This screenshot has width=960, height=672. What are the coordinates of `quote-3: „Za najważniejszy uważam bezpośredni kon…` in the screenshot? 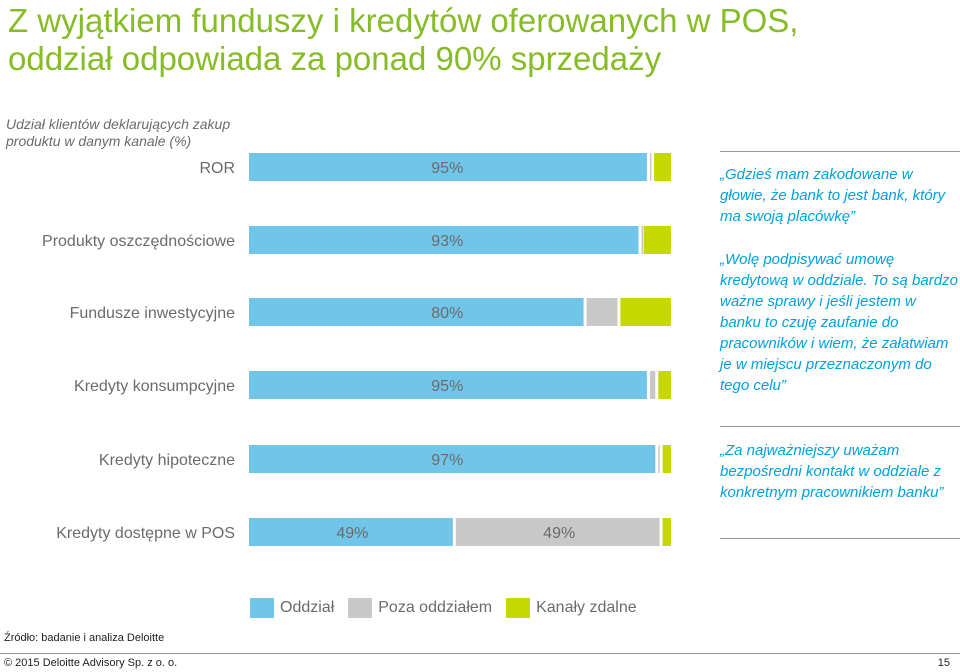 It's located at (832, 471).